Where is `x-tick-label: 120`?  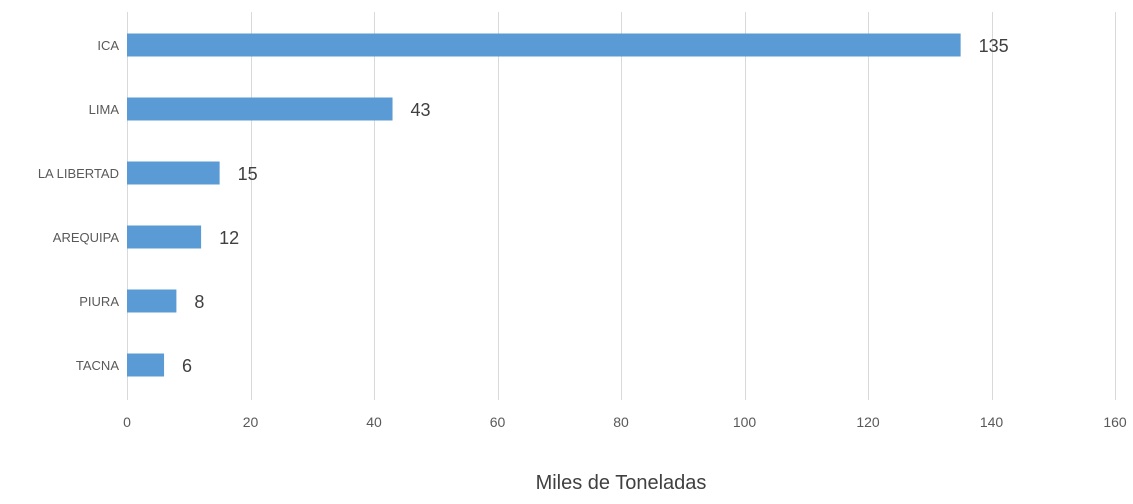 x-tick-label: 120 is located at coordinates (868, 422).